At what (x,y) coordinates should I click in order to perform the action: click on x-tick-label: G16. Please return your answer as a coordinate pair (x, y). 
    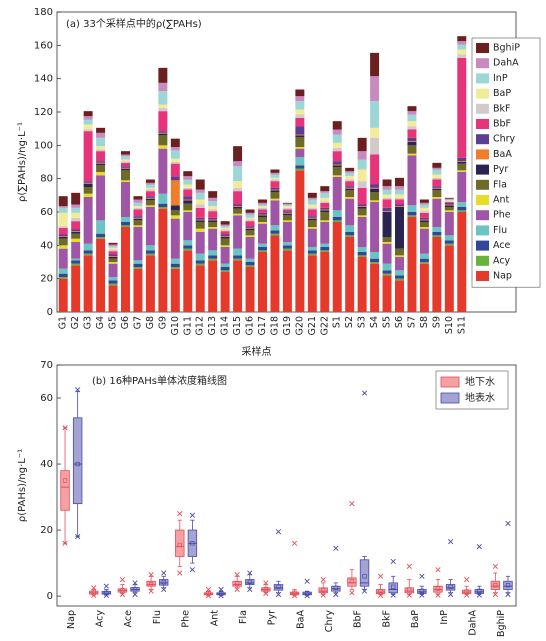
    Looking at the image, I should click on (250, 325).